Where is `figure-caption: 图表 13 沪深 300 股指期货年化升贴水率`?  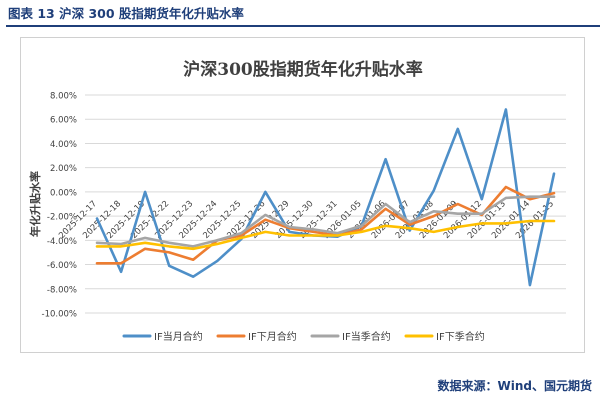
figure-caption: 图表 13 沪深 300 股指期货年化升贴水率 is located at coordinates (126, 13).